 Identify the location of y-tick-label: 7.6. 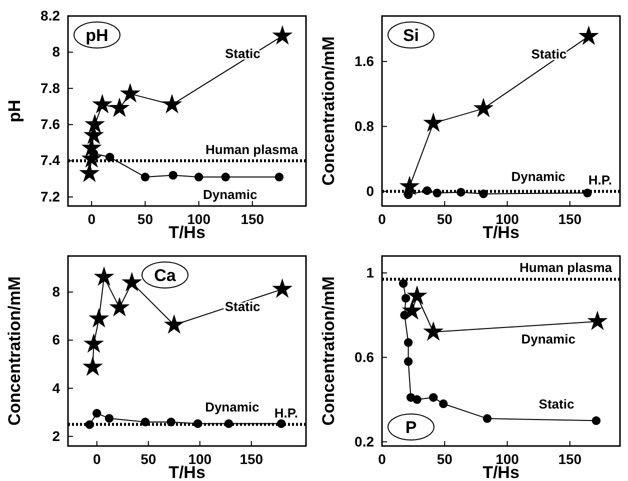
(50, 124).